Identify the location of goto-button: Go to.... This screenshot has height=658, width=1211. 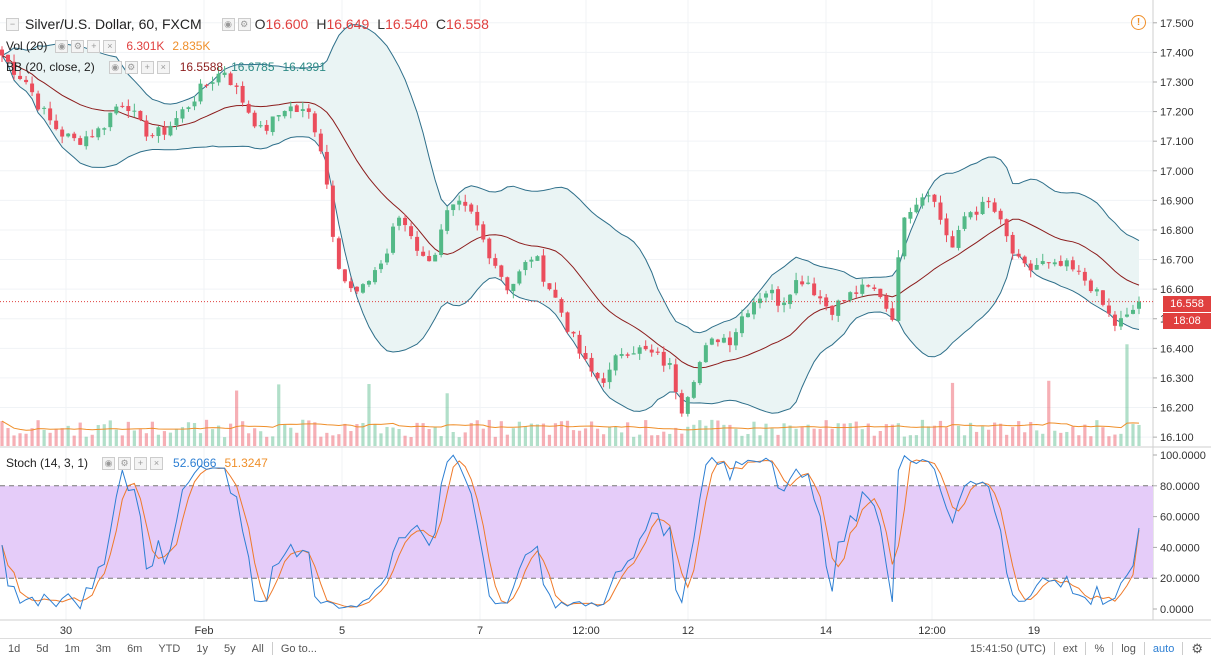
(298, 648).